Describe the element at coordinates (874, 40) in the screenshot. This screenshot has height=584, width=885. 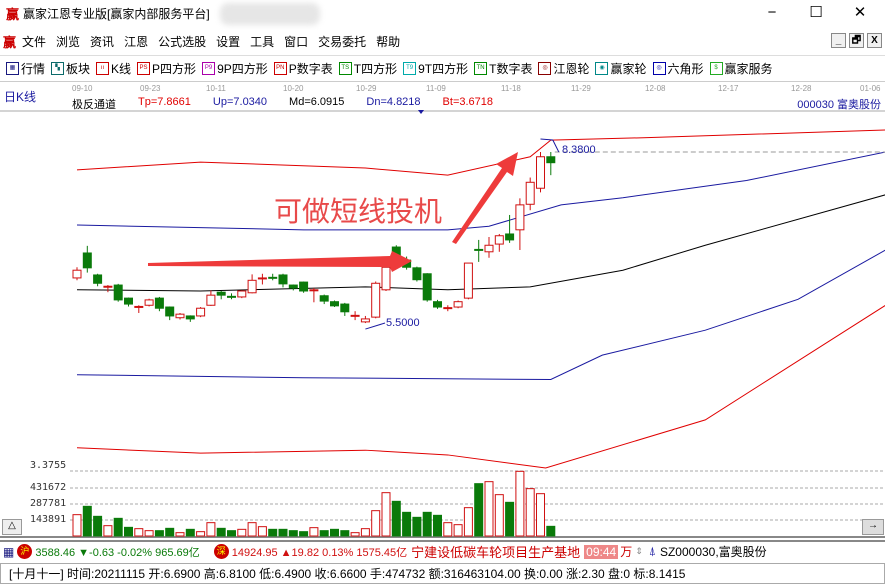
I see `mdi-close-button: X` at that location.